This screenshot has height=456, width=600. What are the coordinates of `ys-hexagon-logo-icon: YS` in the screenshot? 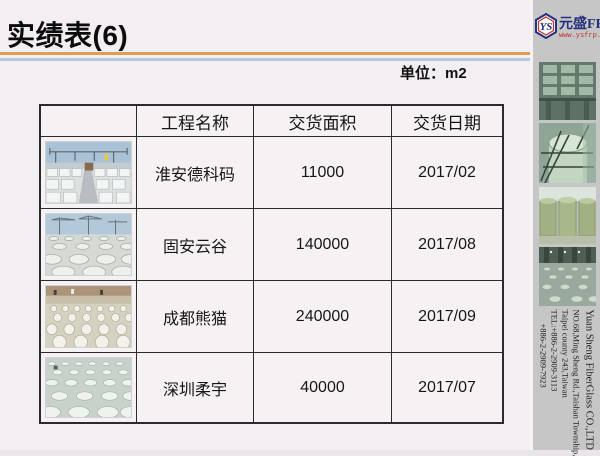 It's located at (546, 28).